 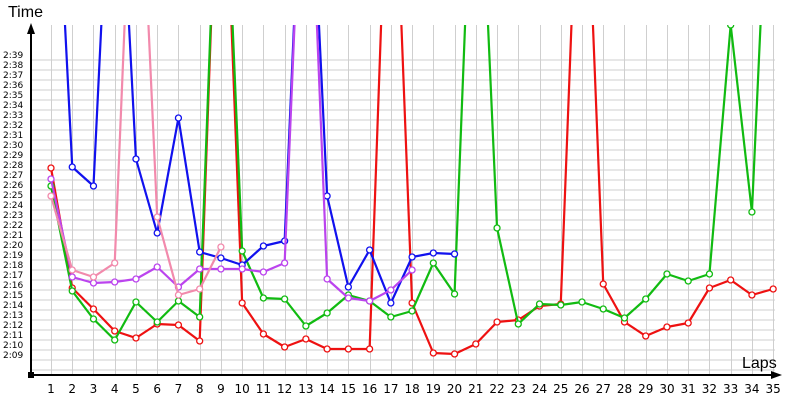 I want to click on x-tick-label: 29, so click(x=645, y=389).